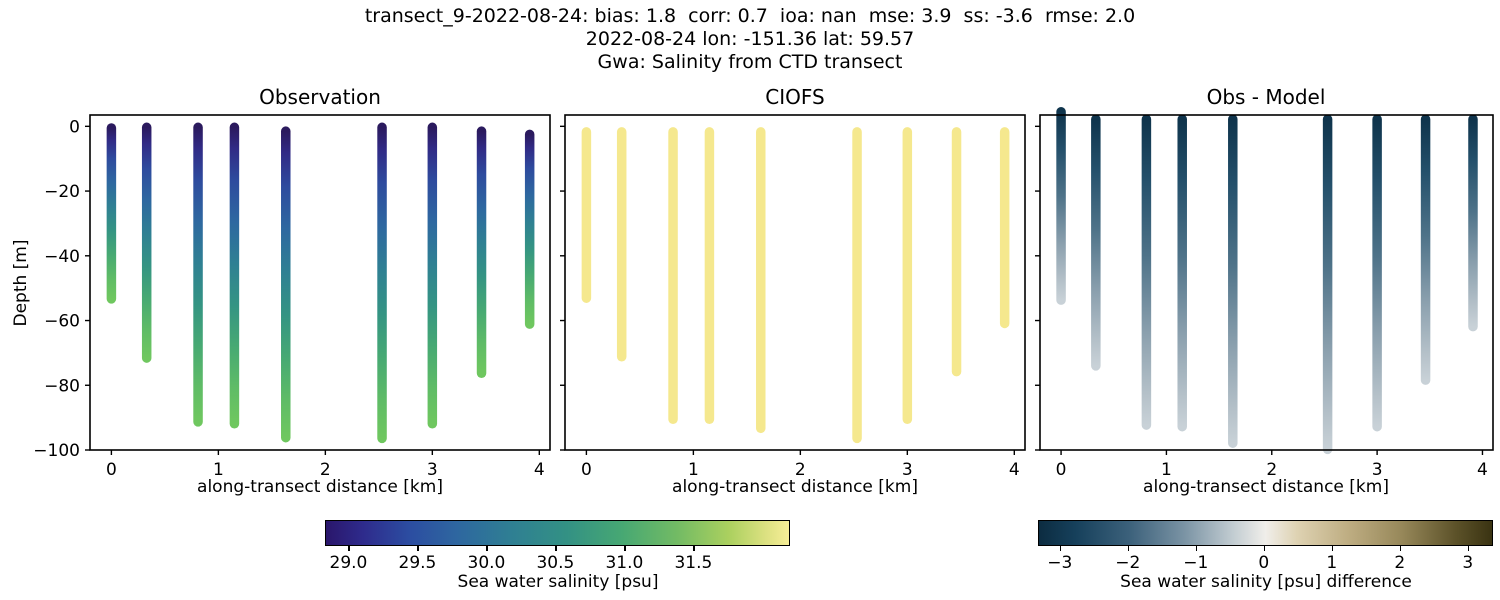  What do you see at coordinates (1196, 563) in the screenshot?
I see `colorbar-tick-label: −1` at bounding box center [1196, 563].